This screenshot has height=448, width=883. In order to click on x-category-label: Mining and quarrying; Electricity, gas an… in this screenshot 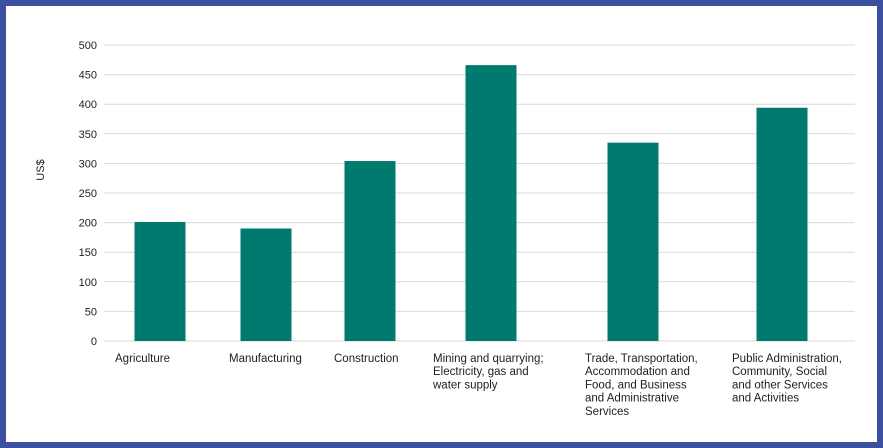, I will do `click(488, 372)`.